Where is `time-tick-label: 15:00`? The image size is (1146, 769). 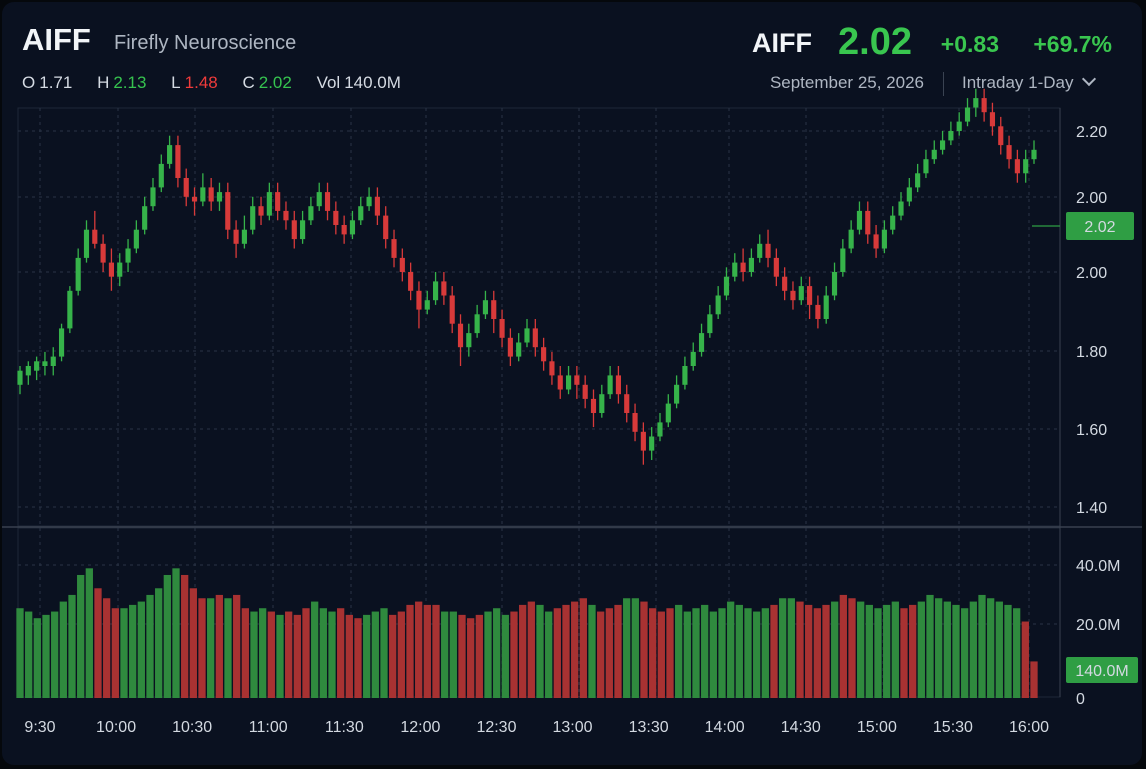
time-tick-label: 15:00 is located at coordinates (877, 727).